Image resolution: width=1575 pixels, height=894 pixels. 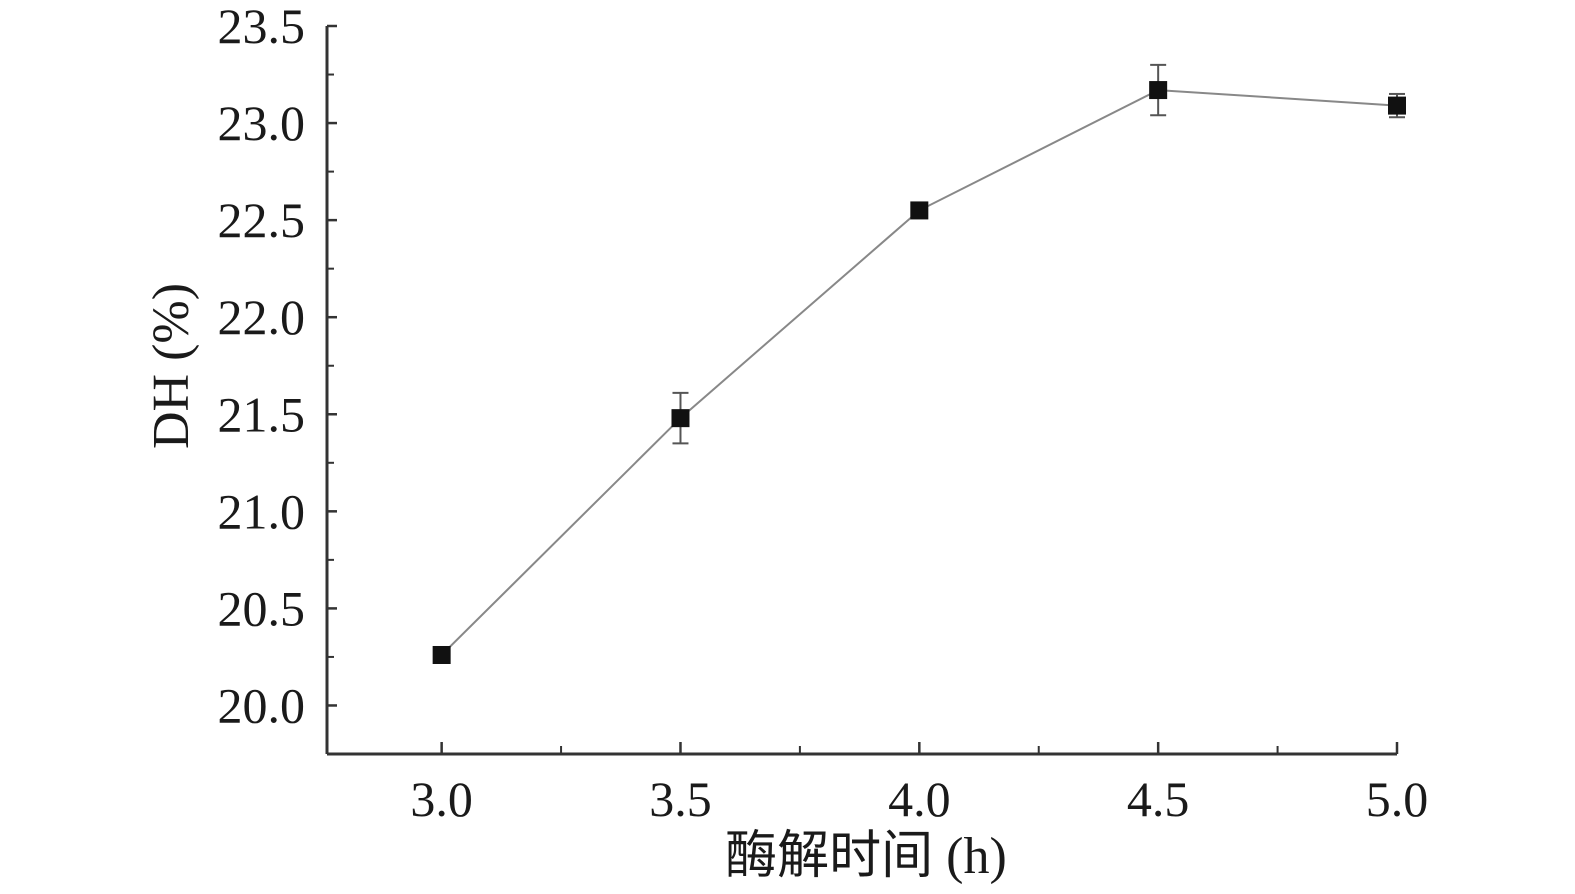 I want to click on x-axis-ticks: 3.0 3.5 4.0 4.5 5.0, so click(x=919, y=784).